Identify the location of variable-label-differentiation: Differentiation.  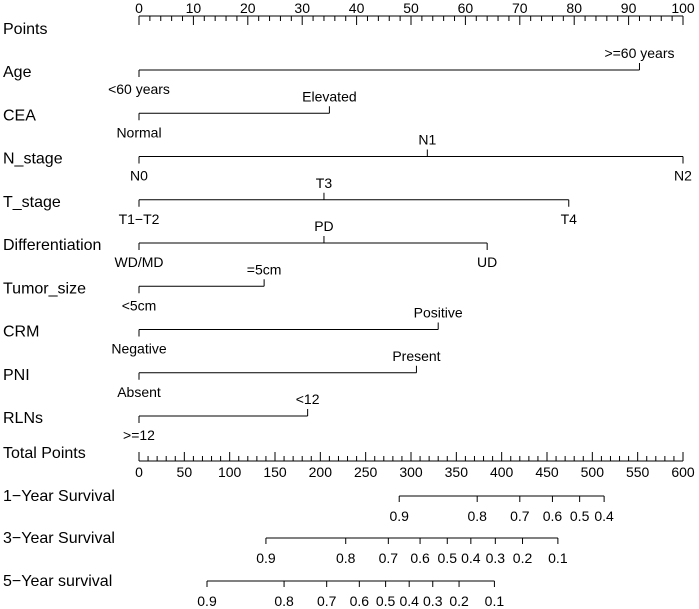
(52, 245).